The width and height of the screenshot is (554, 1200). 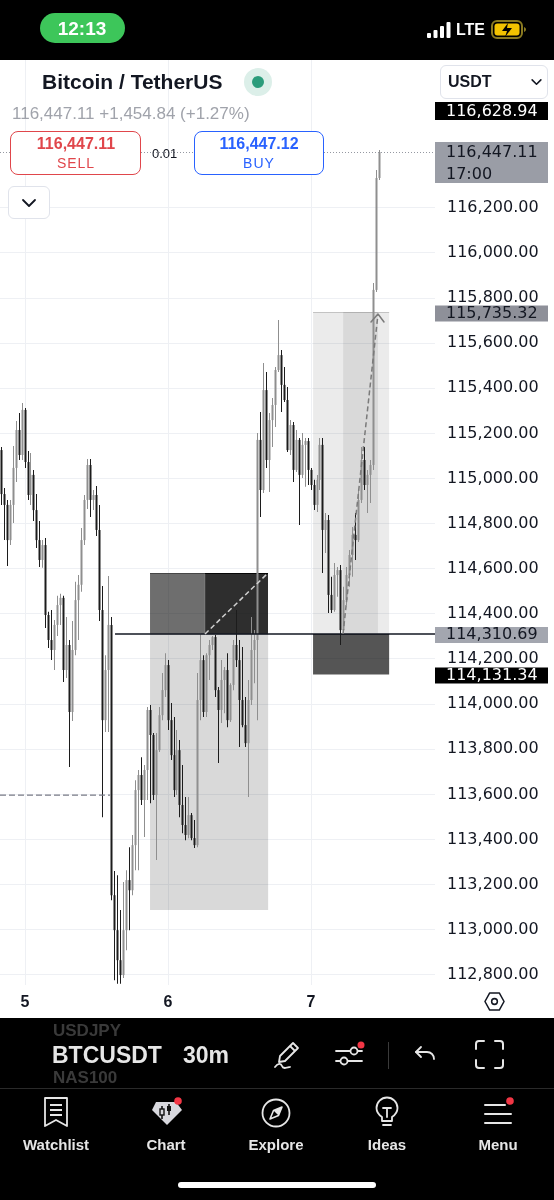 What do you see at coordinates (276, 1144) in the screenshot?
I see `text: Explore` at bounding box center [276, 1144].